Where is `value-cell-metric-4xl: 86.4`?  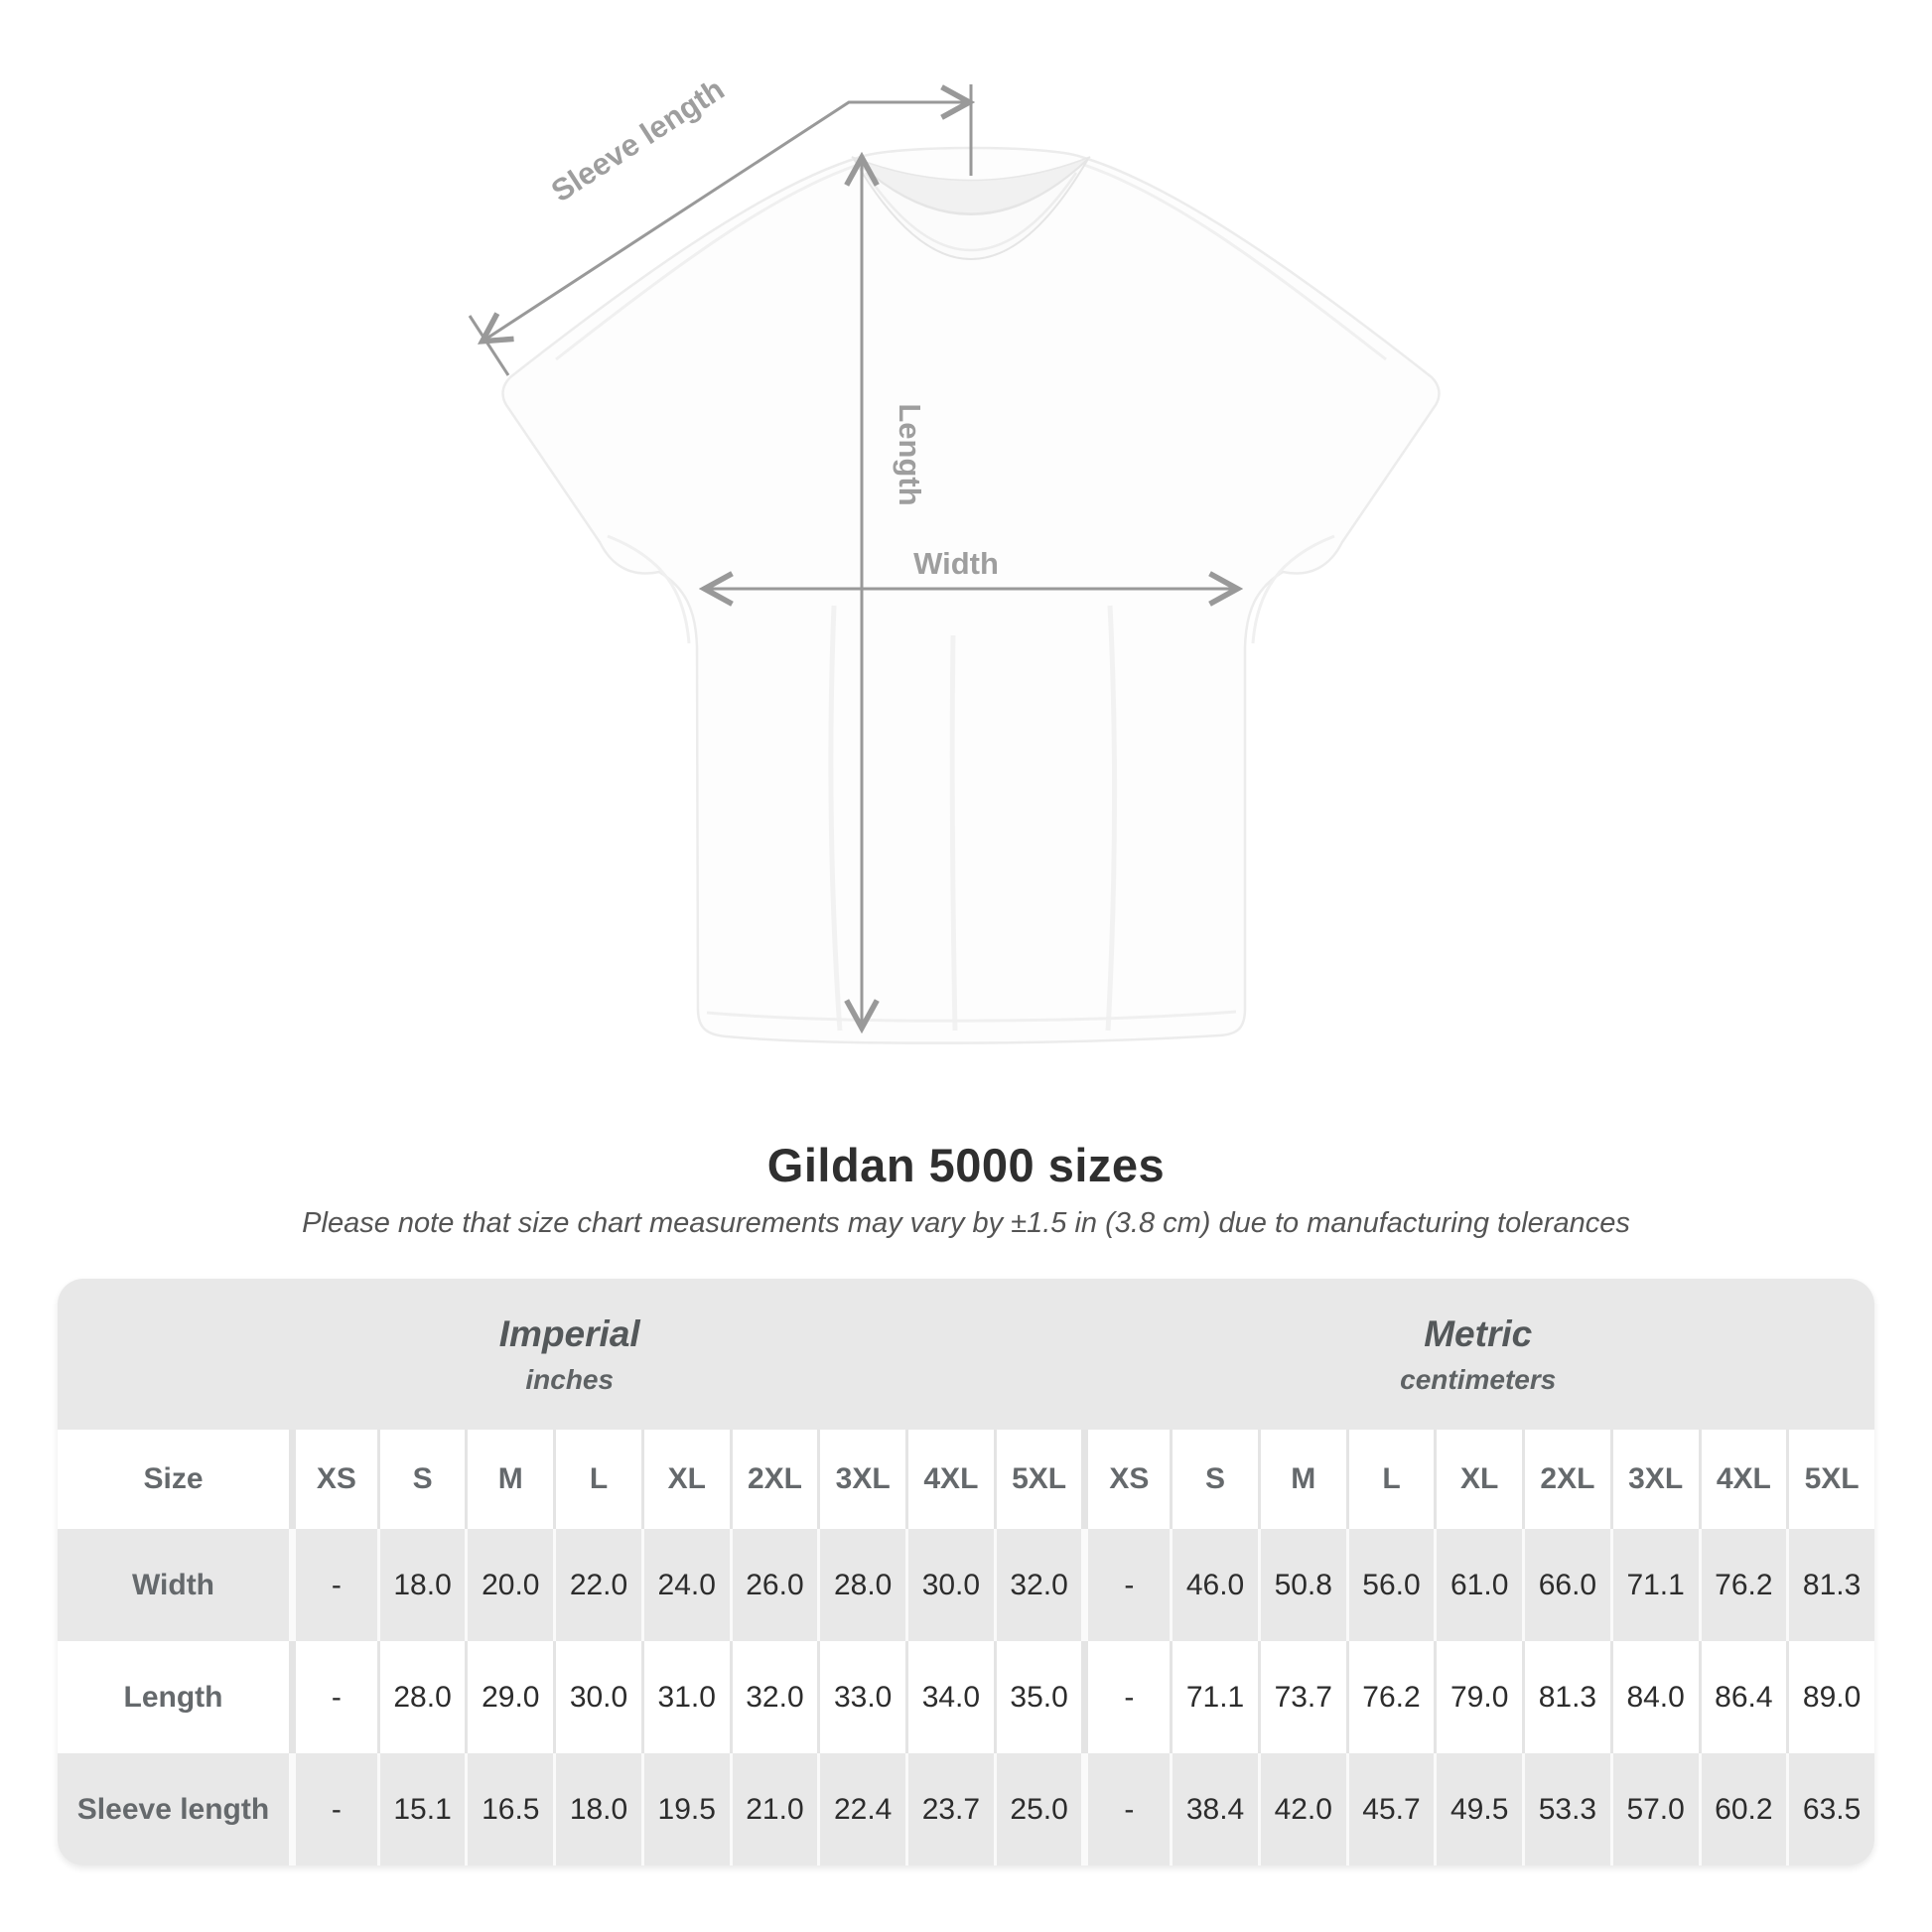
value-cell-metric-4xl: 86.4 is located at coordinates (1743, 1697).